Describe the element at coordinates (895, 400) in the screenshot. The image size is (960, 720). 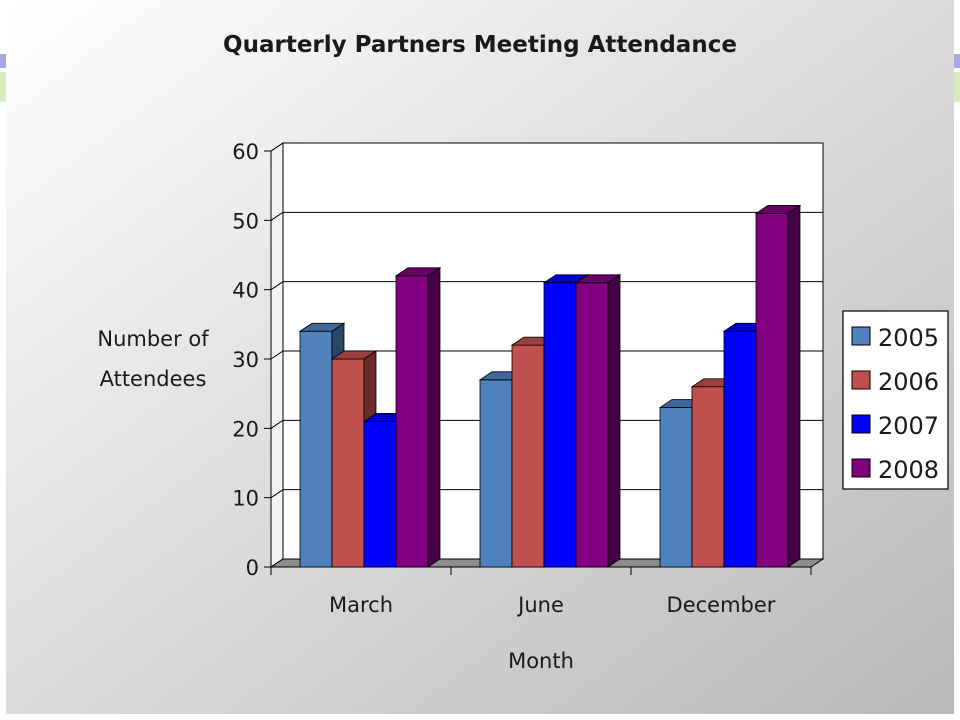
I see `legend: 2005 2006 2007 2008` at that location.